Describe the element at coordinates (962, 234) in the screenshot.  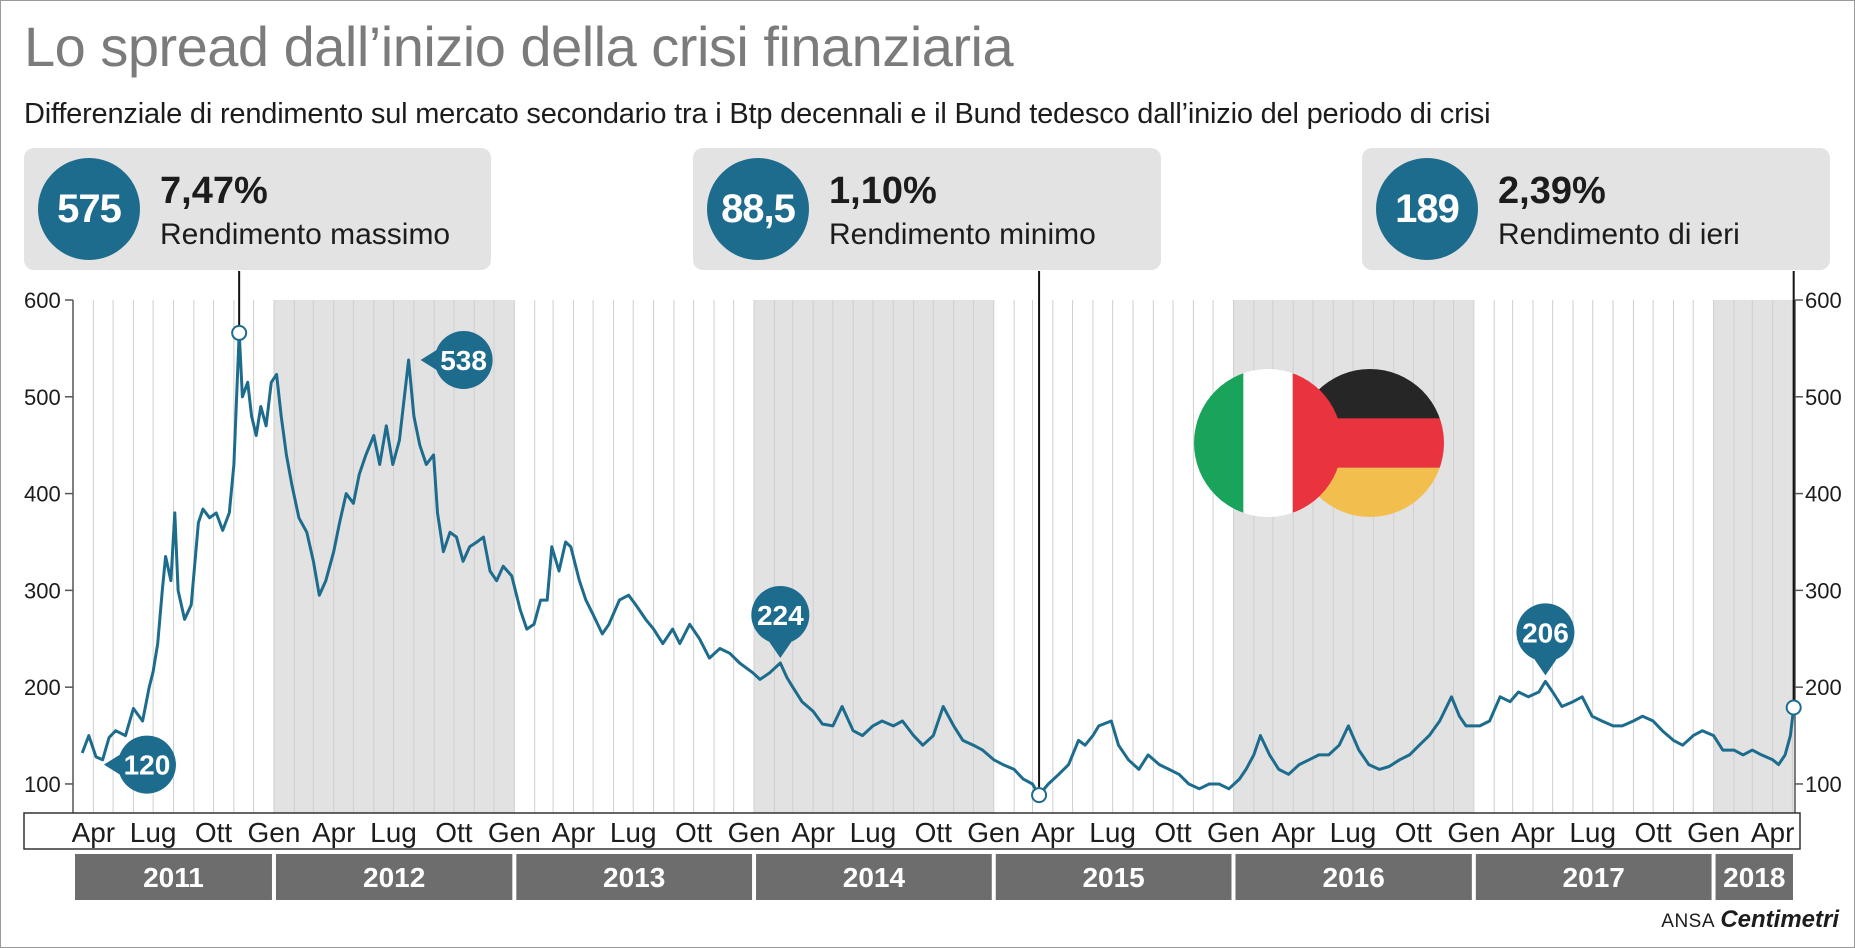
I see `stat-label: Rendimento minimo` at that location.